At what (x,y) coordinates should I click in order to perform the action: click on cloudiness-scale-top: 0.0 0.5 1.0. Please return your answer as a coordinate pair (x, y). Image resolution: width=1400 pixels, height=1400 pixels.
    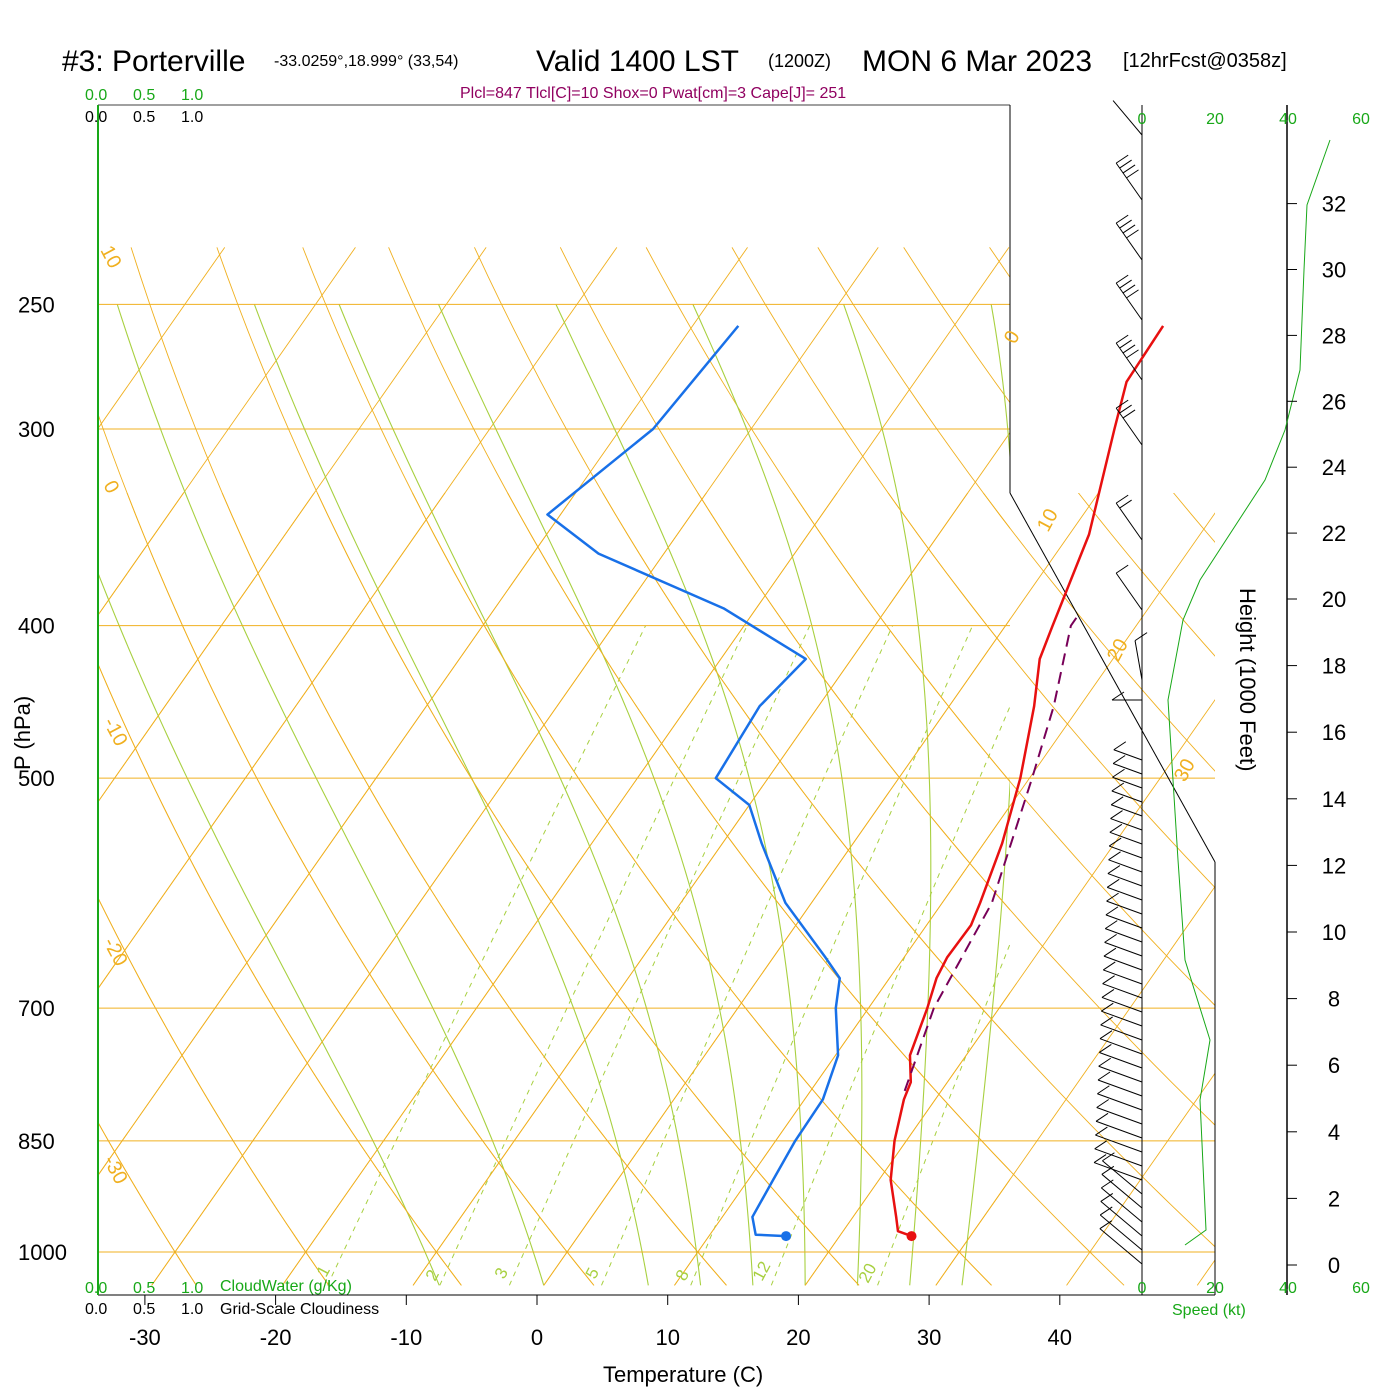
    Looking at the image, I should click on (144, 117).